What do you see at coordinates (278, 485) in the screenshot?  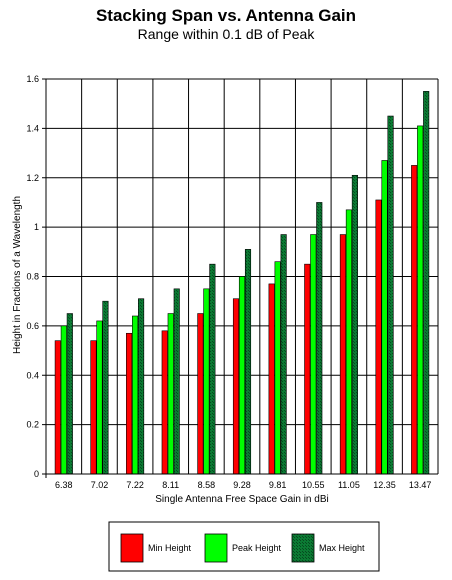 I see `x-tick-label: 9.81` at bounding box center [278, 485].